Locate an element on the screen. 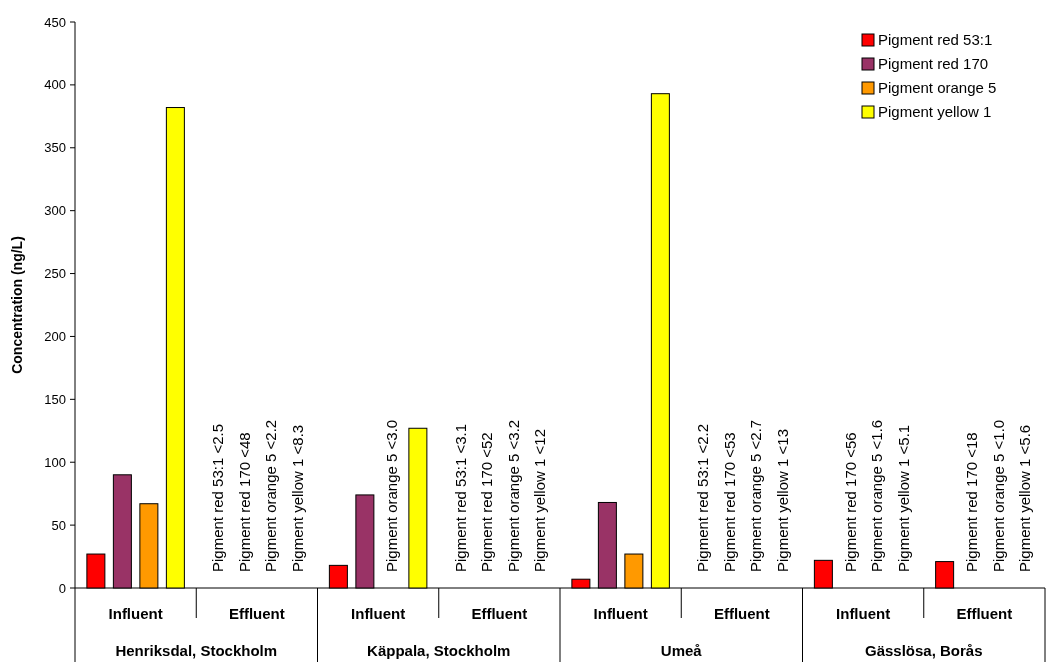 Image resolution: width=1050 pixels, height=662 pixels. annotation: Pigment orange 5 <2.2 is located at coordinates (271, 495).